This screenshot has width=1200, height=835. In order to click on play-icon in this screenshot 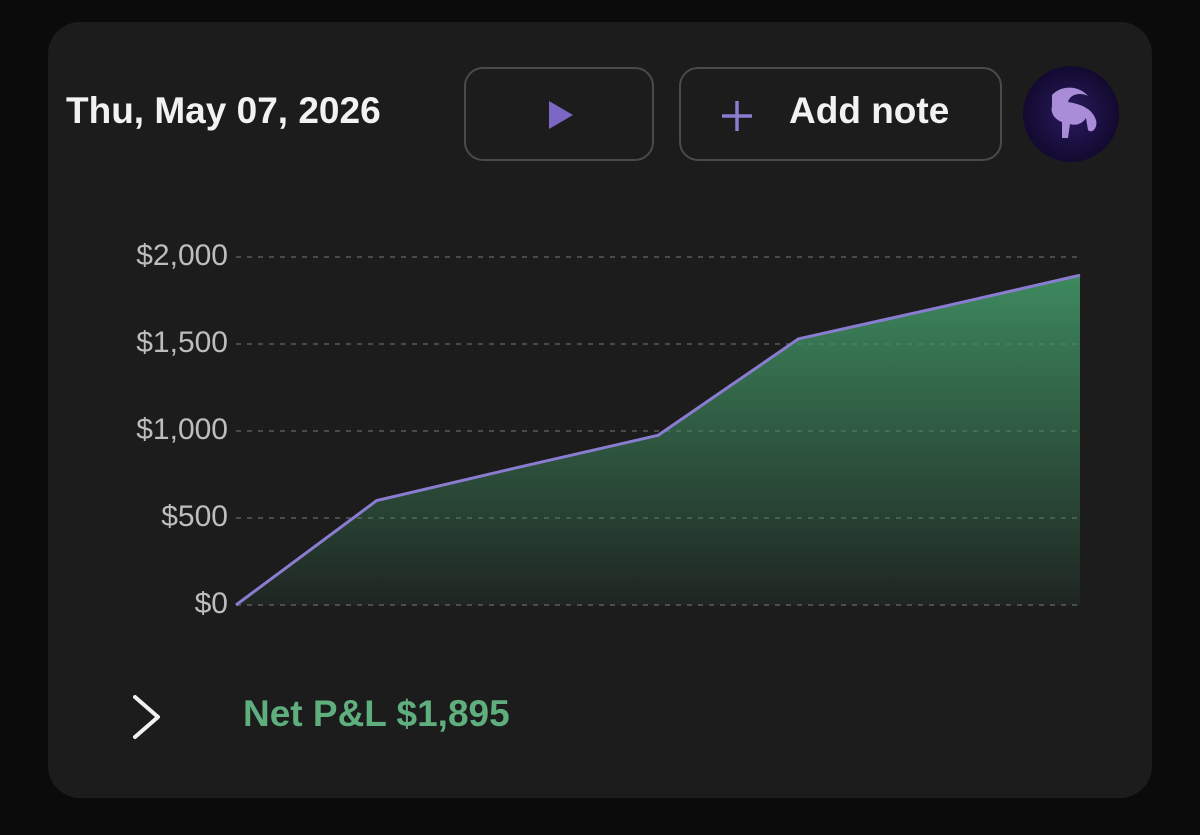, I will do `click(561, 115)`.